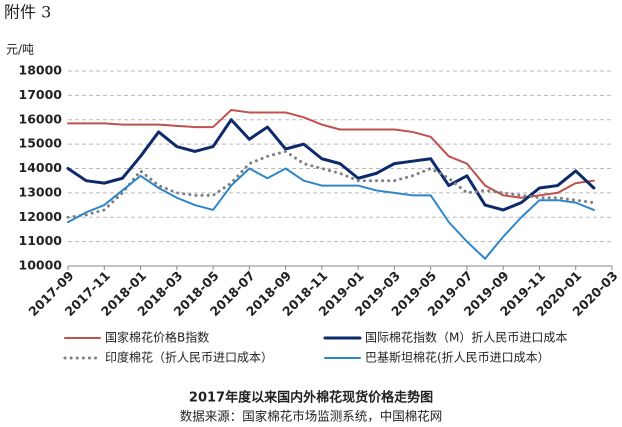 This screenshot has width=622, height=427. What do you see at coordinates (311, 416) in the screenshot?
I see `chart-source: 数据来源：国家棉花市场监测系统，中国棉花网` at bounding box center [311, 416].